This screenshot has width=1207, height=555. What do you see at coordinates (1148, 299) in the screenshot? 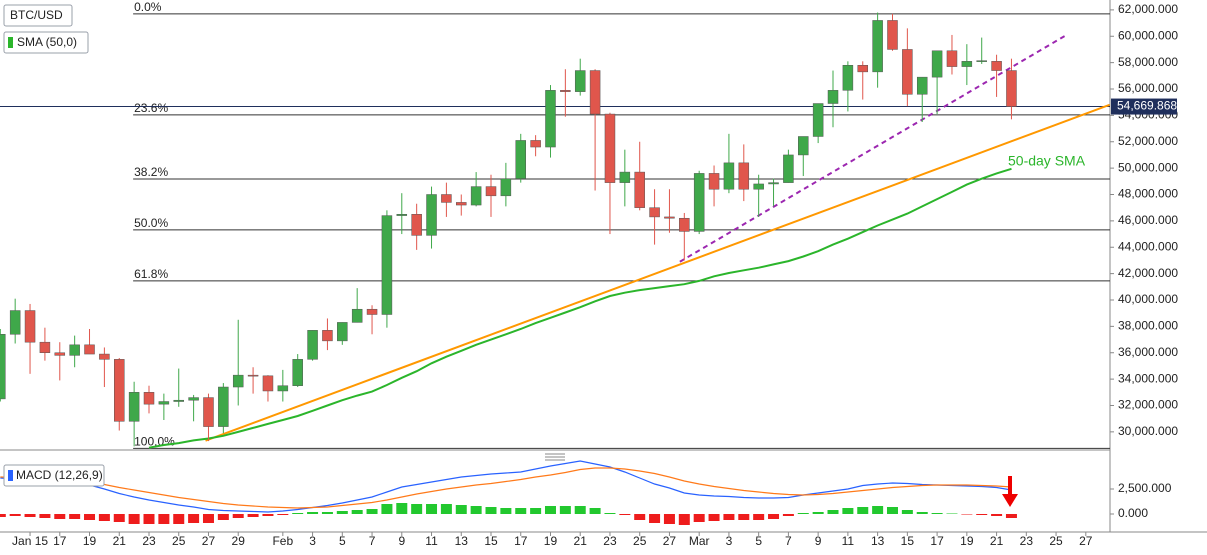
I see `y-tick-label: 40,000.000` at bounding box center [1148, 299].